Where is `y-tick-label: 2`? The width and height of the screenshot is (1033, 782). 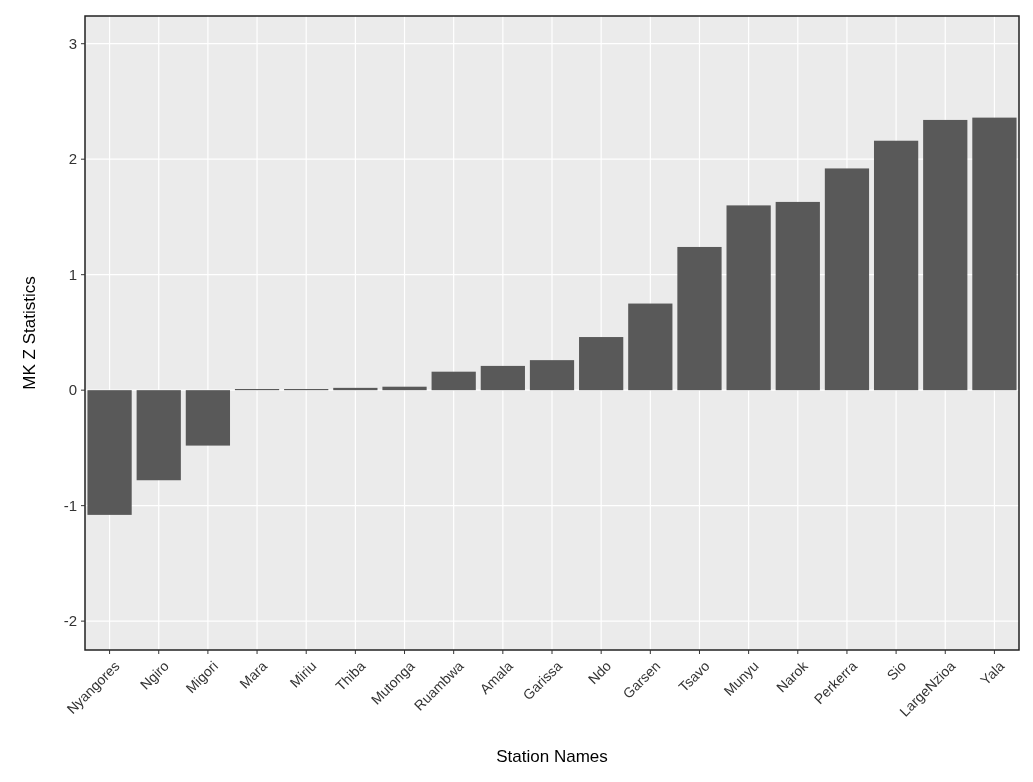 y-tick-label: 2 is located at coordinates (72, 159).